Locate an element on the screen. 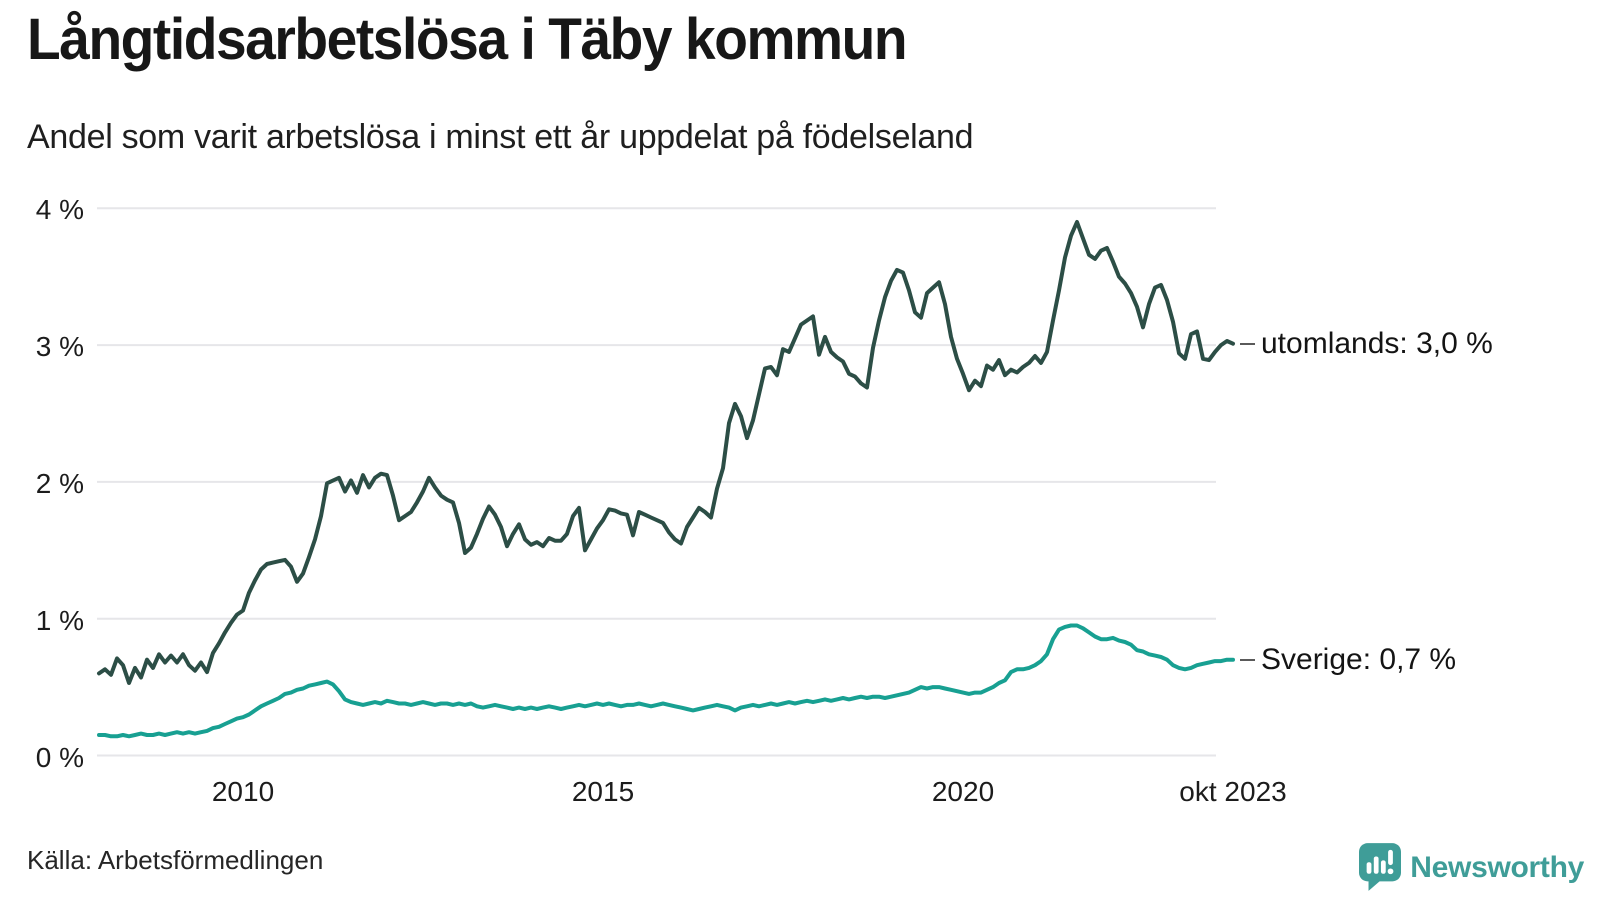 This screenshot has width=1600, height=900. newsworthy-wordmark: Newsworthy is located at coordinates (1497, 867).